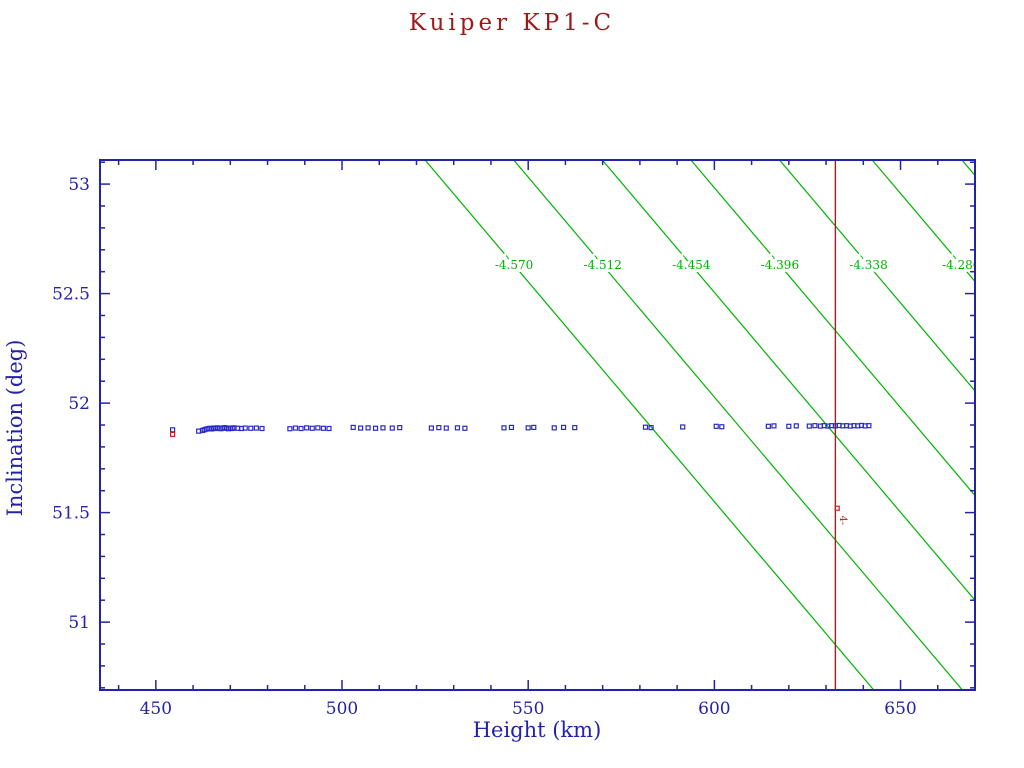  Describe the element at coordinates (156, 709) in the screenshot. I see `x-tick-label: 450` at that location.